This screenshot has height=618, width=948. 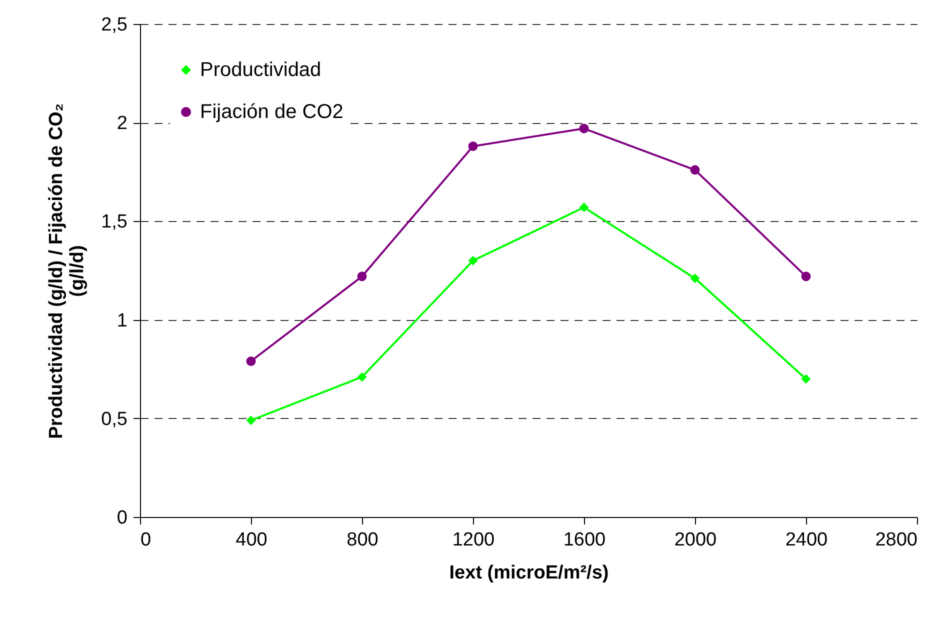 What do you see at coordinates (114, 222) in the screenshot?
I see `y-tick-label: 1,5` at bounding box center [114, 222].